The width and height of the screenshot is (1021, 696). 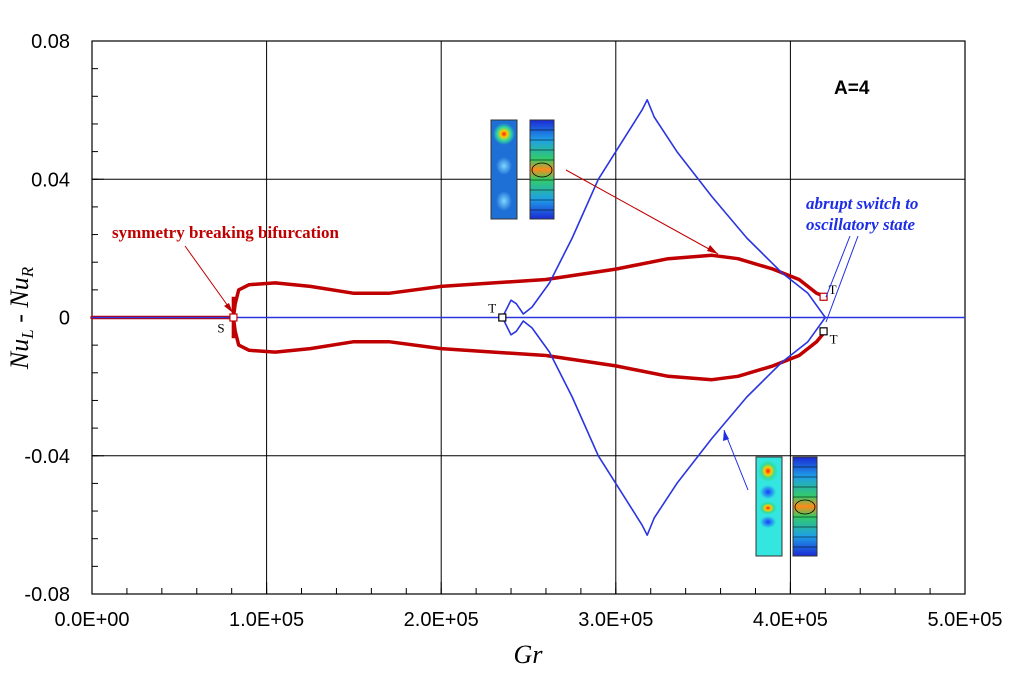 I want to click on inset-lower, so click(x=786, y=506).